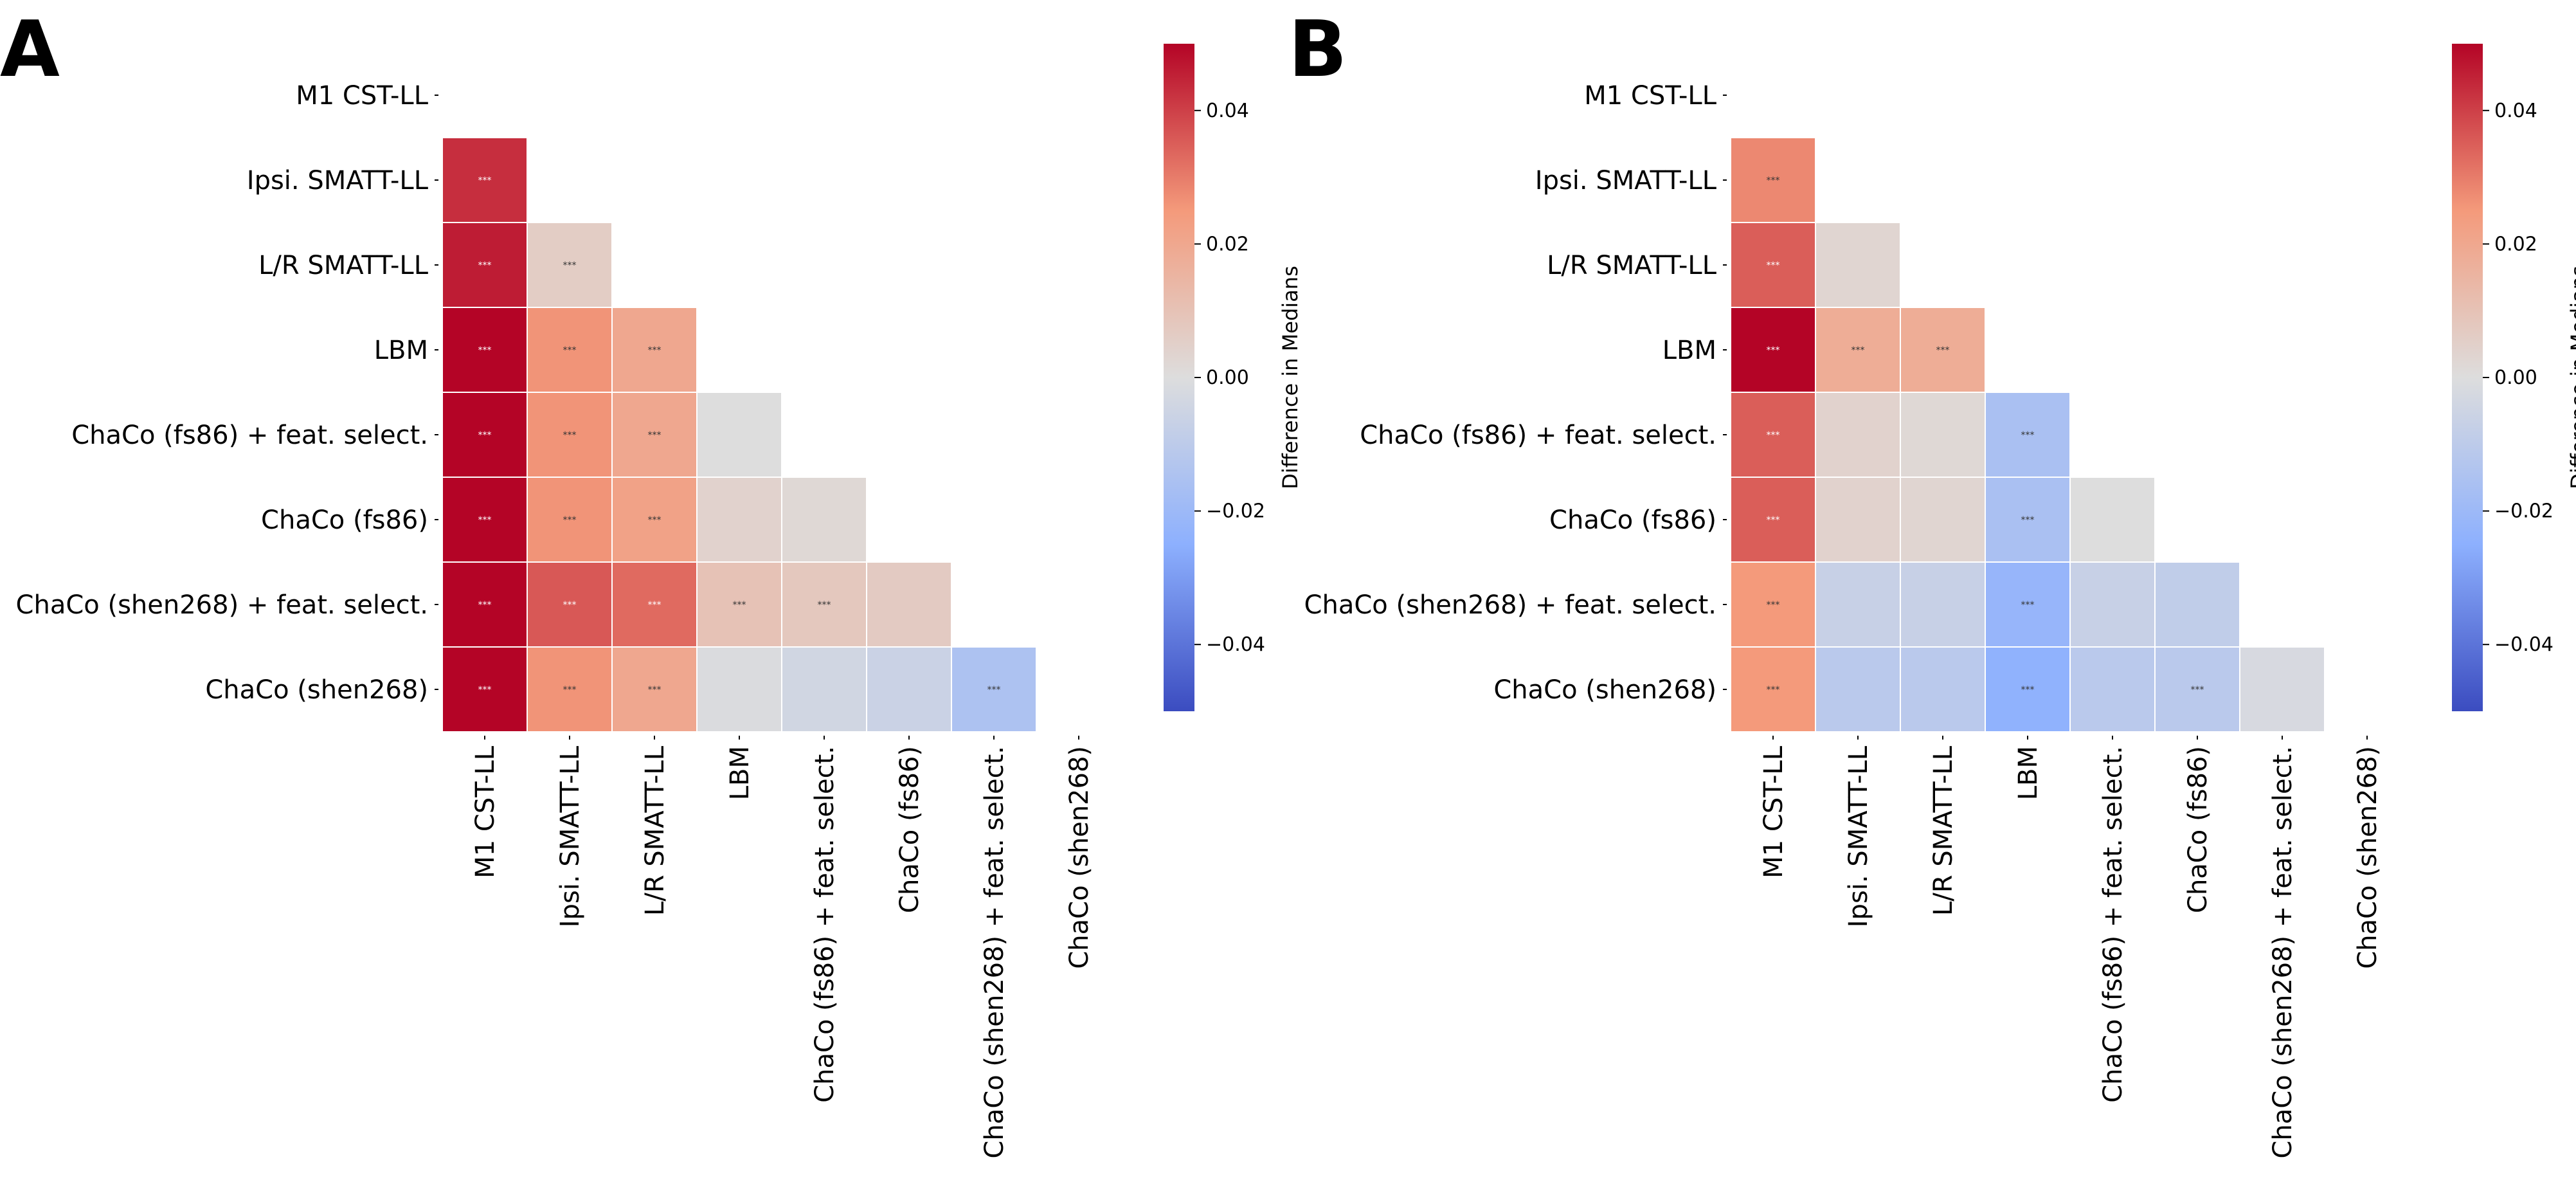  Describe the element at coordinates (655, 830) in the screenshot. I see `column-label: L/R SMATT-LL` at that location.